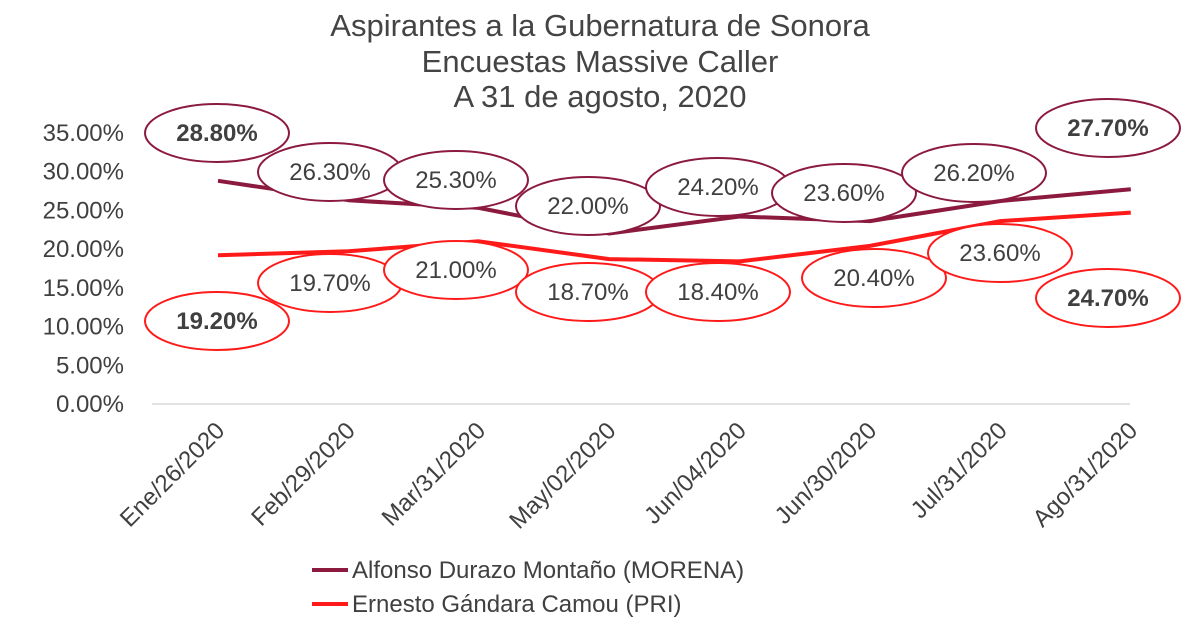  I want to click on chart-title-line-2: Encuestas Massive Caller, so click(600, 61).